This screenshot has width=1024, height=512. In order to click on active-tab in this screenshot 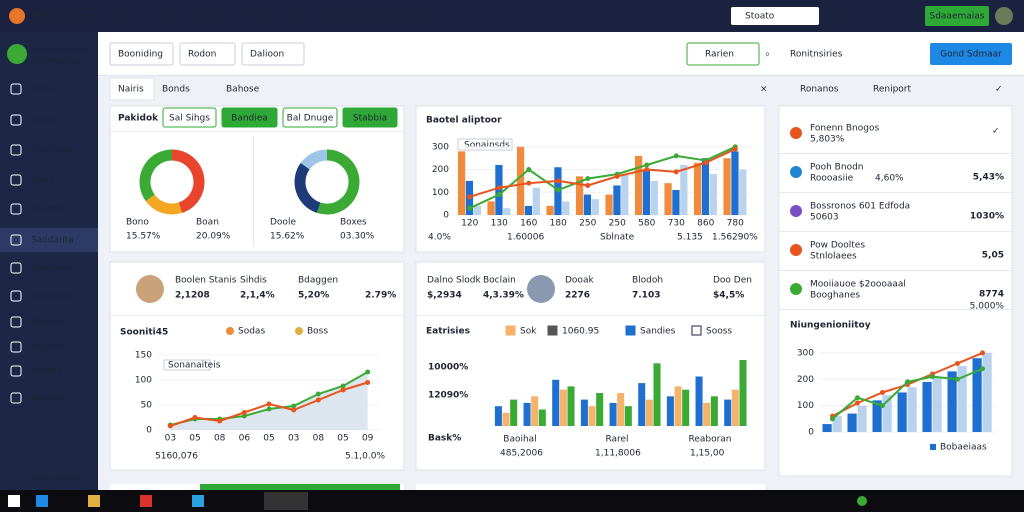, I will do `click(132, 89)`.